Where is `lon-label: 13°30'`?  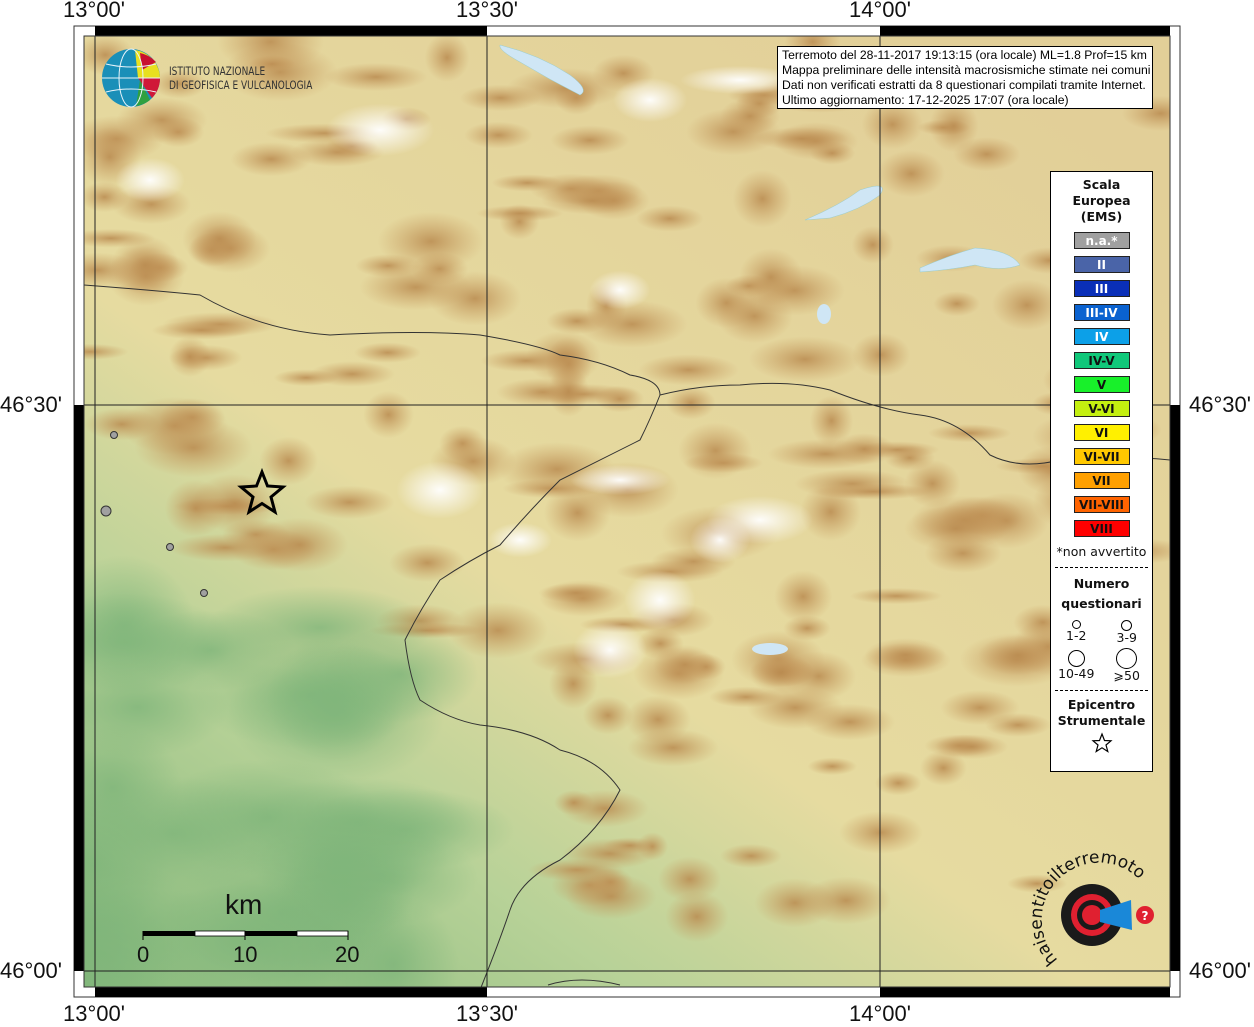 lon-label: 13°30' is located at coordinates (487, 1013).